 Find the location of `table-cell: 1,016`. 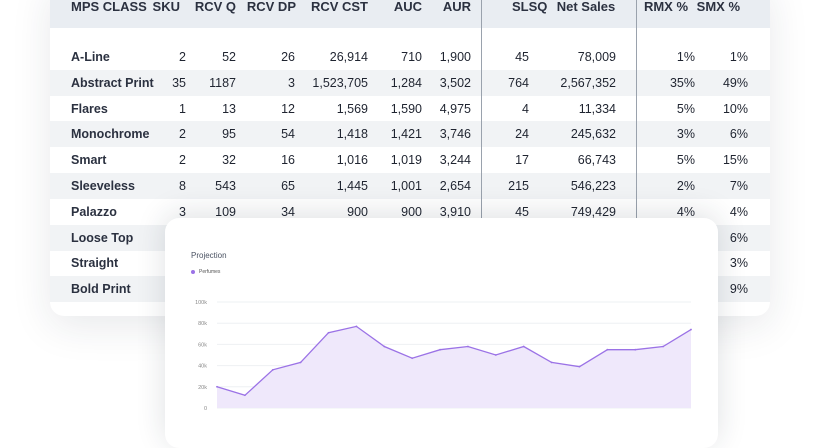

table-cell: 1,016 is located at coordinates (352, 160).